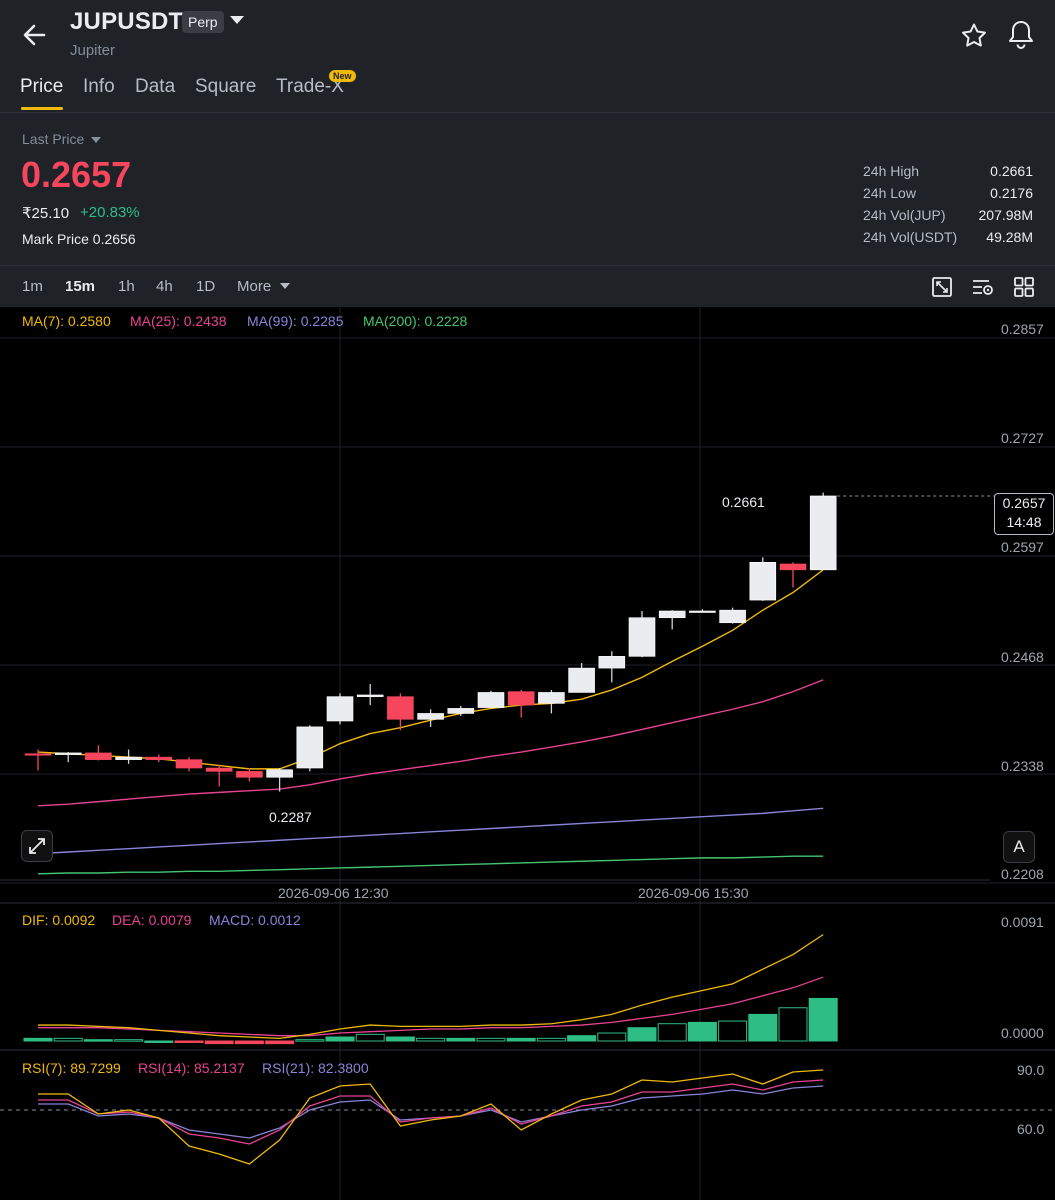 The height and width of the screenshot is (1200, 1055). What do you see at coordinates (1024, 522) in the screenshot?
I see `candle-countdown: 14:48` at bounding box center [1024, 522].